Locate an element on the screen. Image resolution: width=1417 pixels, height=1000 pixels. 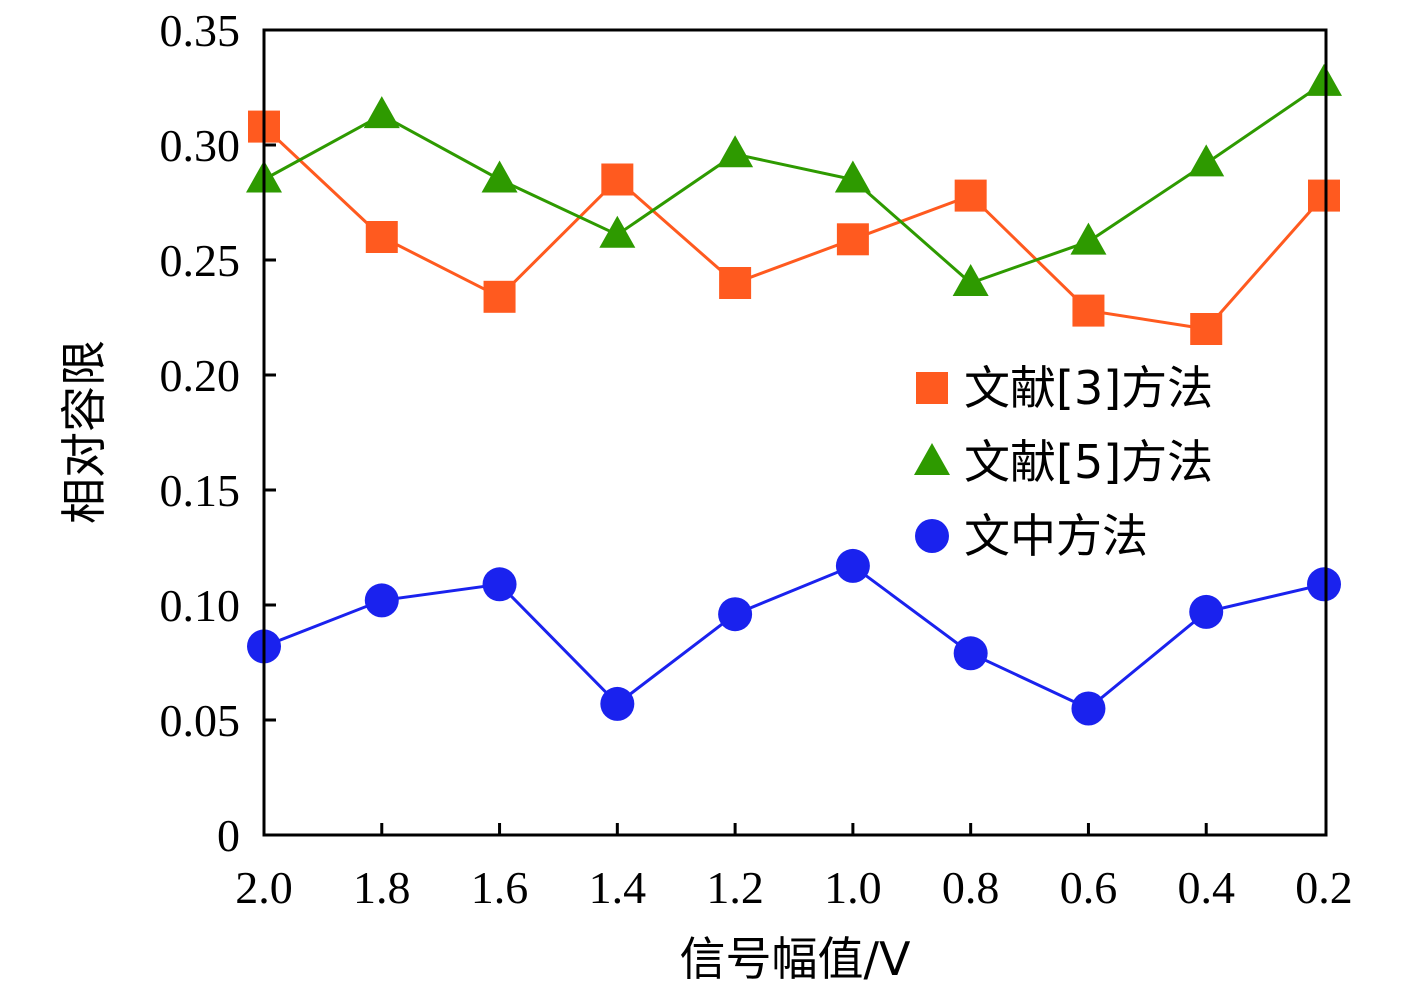
x-tick-label: 0.8 is located at coordinates (971, 887).